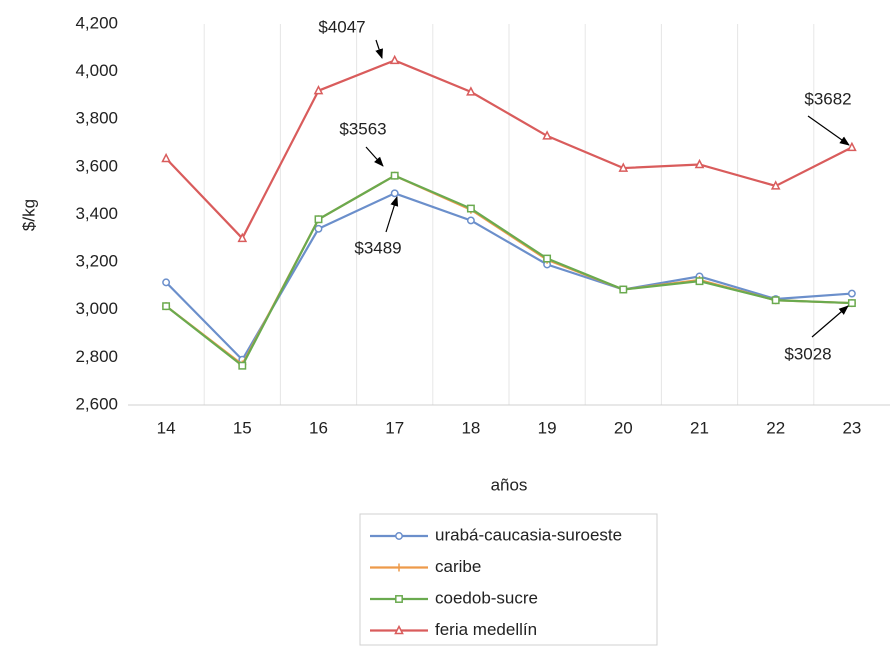 The height and width of the screenshot is (646, 890). What do you see at coordinates (242, 427) in the screenshot?
I see `x-tick-label: 15` at bounding box center [242, 427].